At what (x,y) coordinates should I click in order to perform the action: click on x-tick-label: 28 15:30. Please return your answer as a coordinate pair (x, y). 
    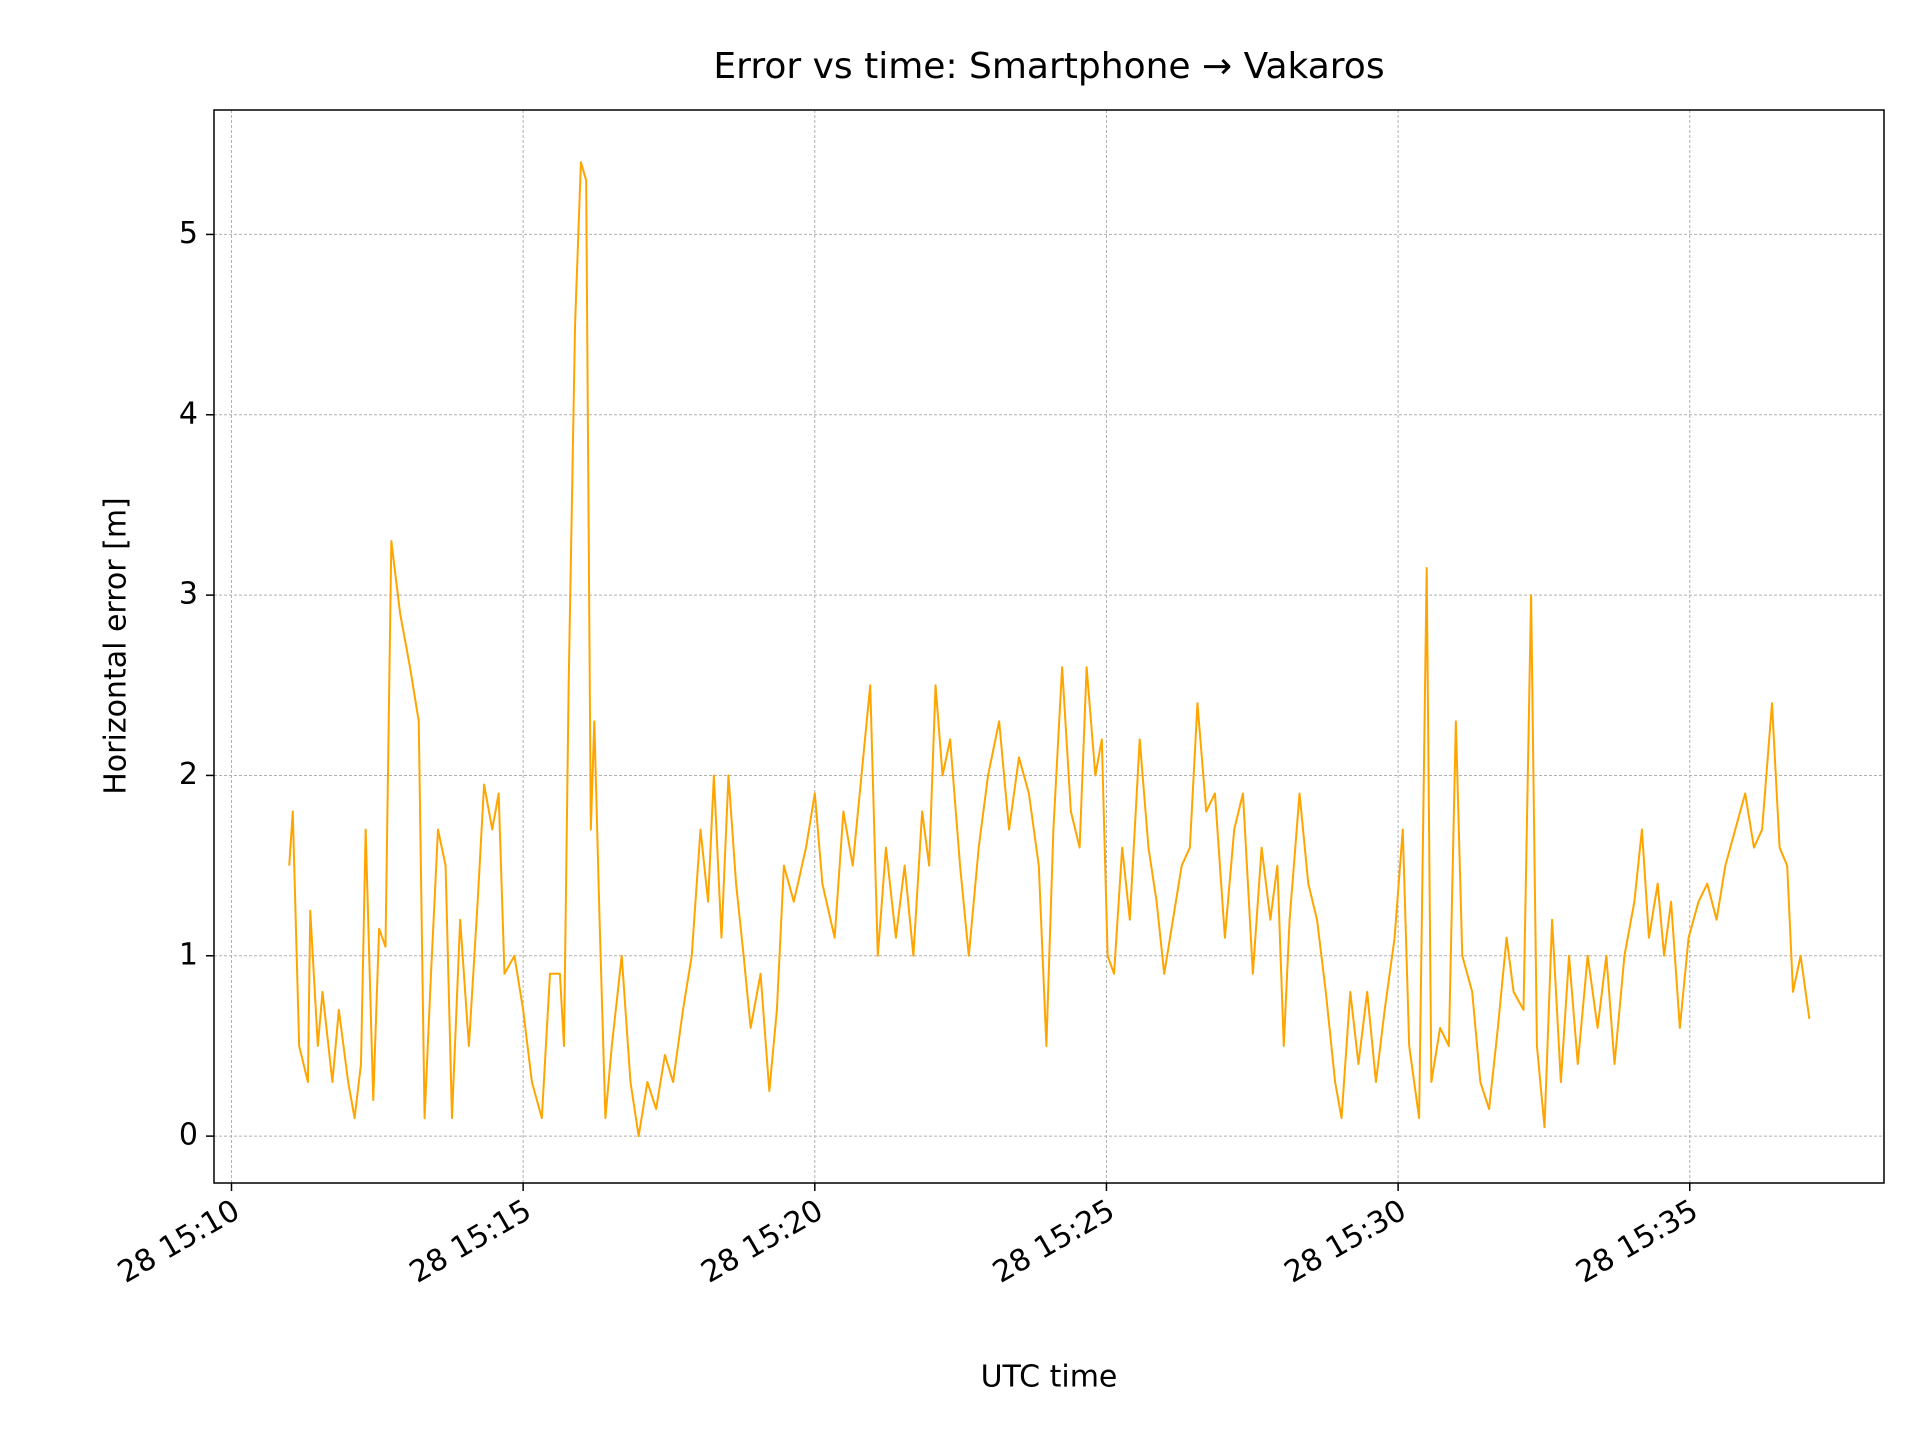
    Looking at the image, I should click on (1346, 1241).